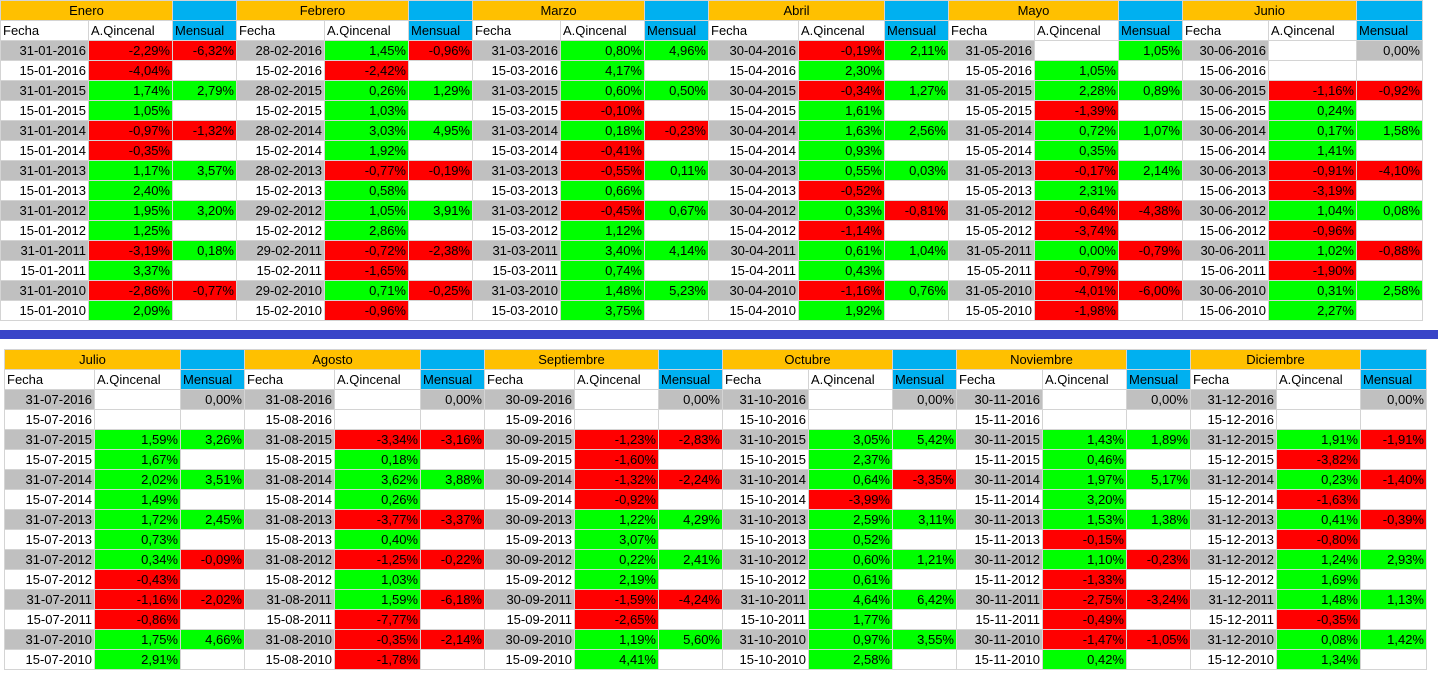 The width and height of the screenshot is (1438, 674). What do you see at coordinates (991, 230) in the screenshot?
I see `date-cell: 15-05-2012` at bounding box center [991, 230].